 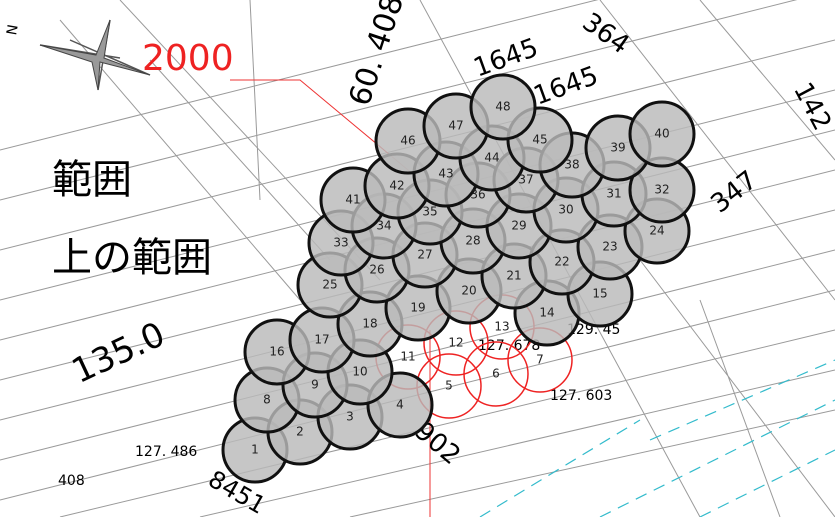 I want to click on north-label: N, so click(x=13, y=29).